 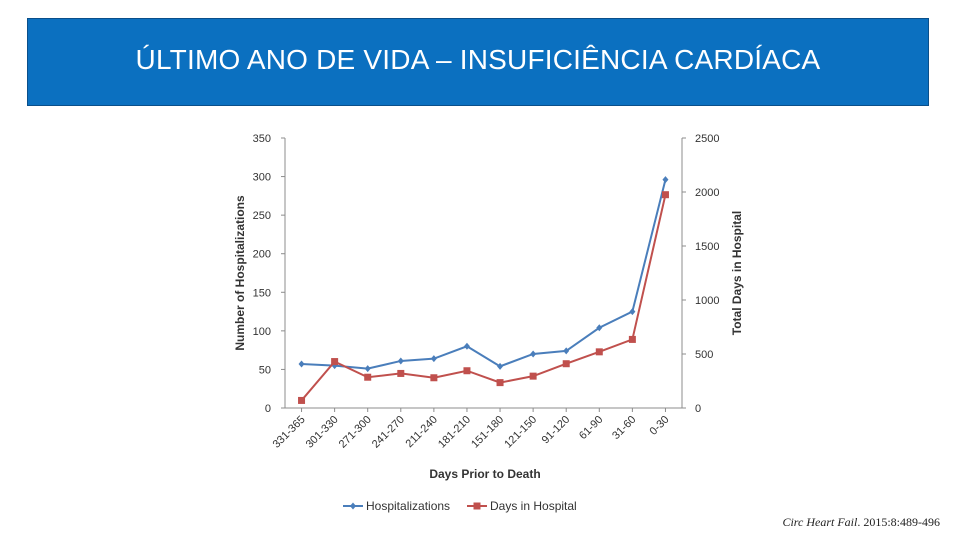 I want to click on left-tick-label: 300, so click(x=262, y=178).